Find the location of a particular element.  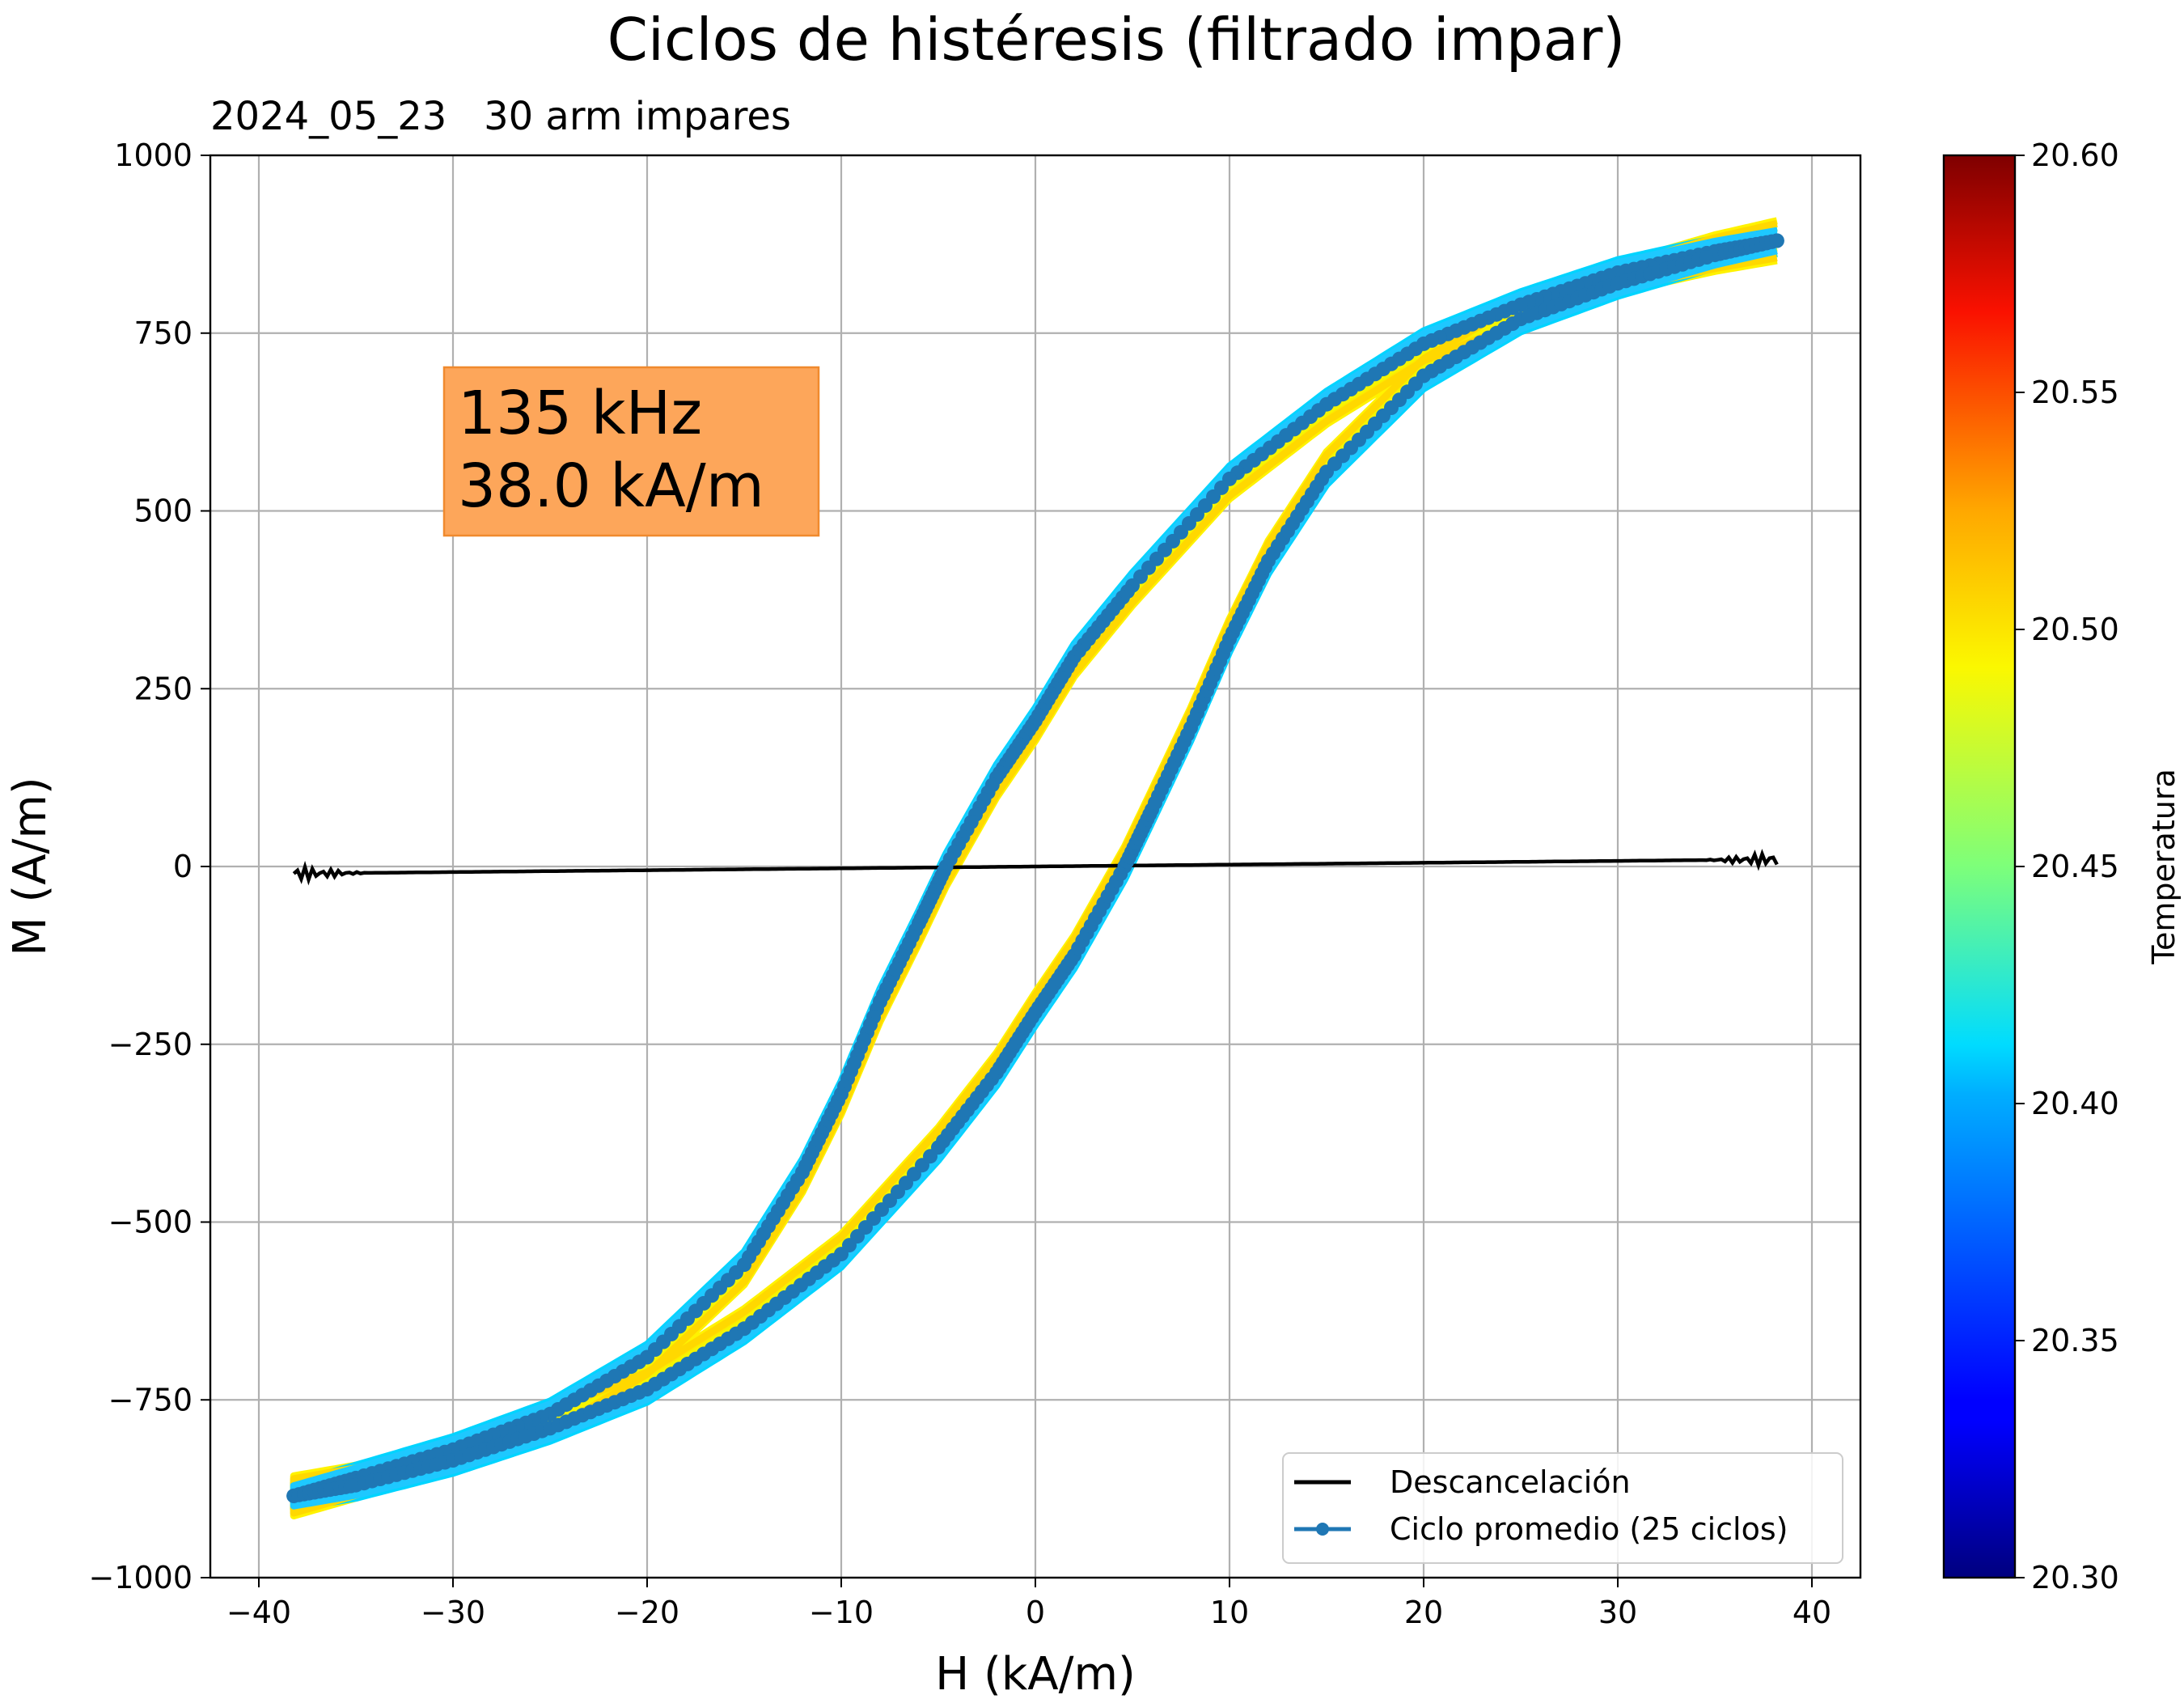

x-tick-label: −10 is located at coordinates (841, 1612).